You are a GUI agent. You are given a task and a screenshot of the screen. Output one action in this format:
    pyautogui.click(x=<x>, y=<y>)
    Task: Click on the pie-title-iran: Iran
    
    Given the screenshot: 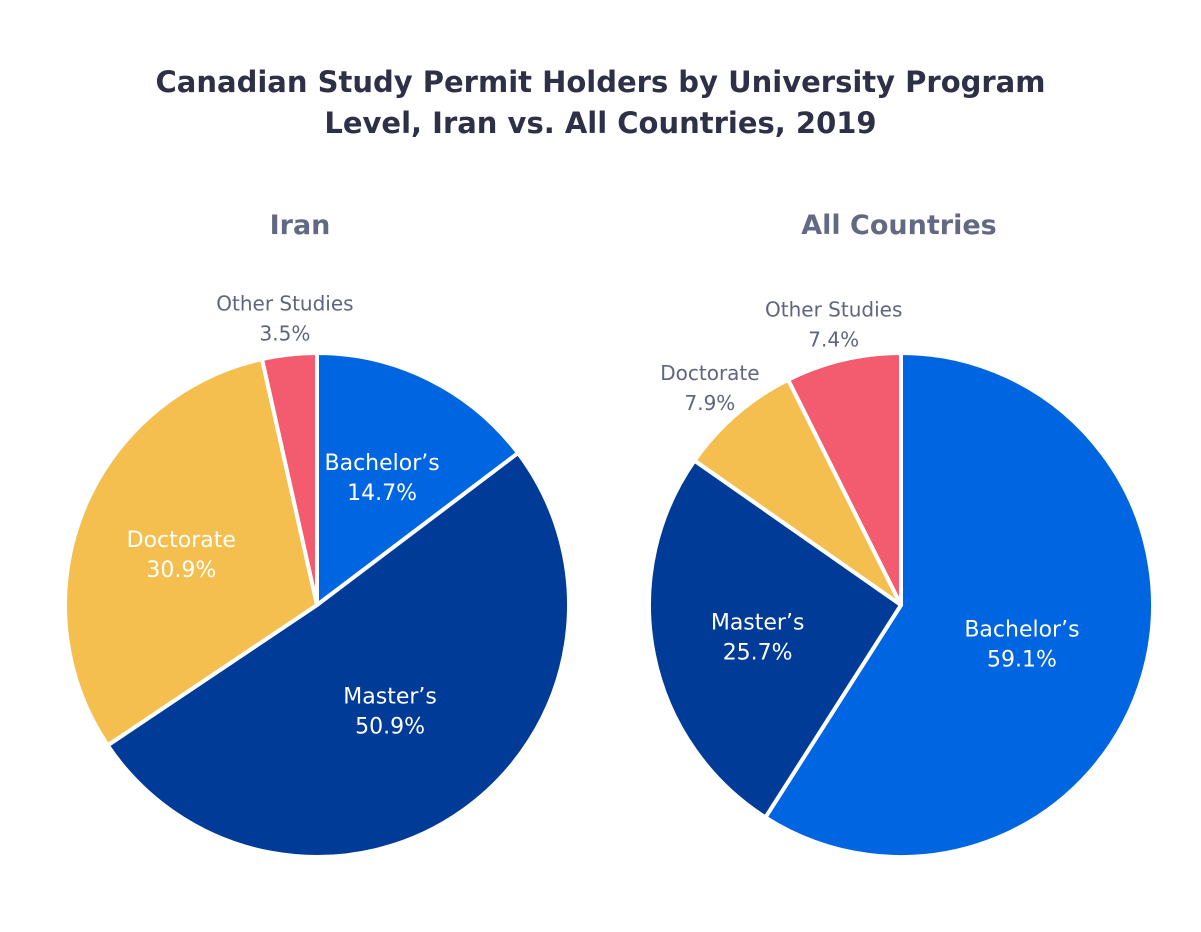 What is the action you would take?
    pyautogui.click(x=300, y=225)
    